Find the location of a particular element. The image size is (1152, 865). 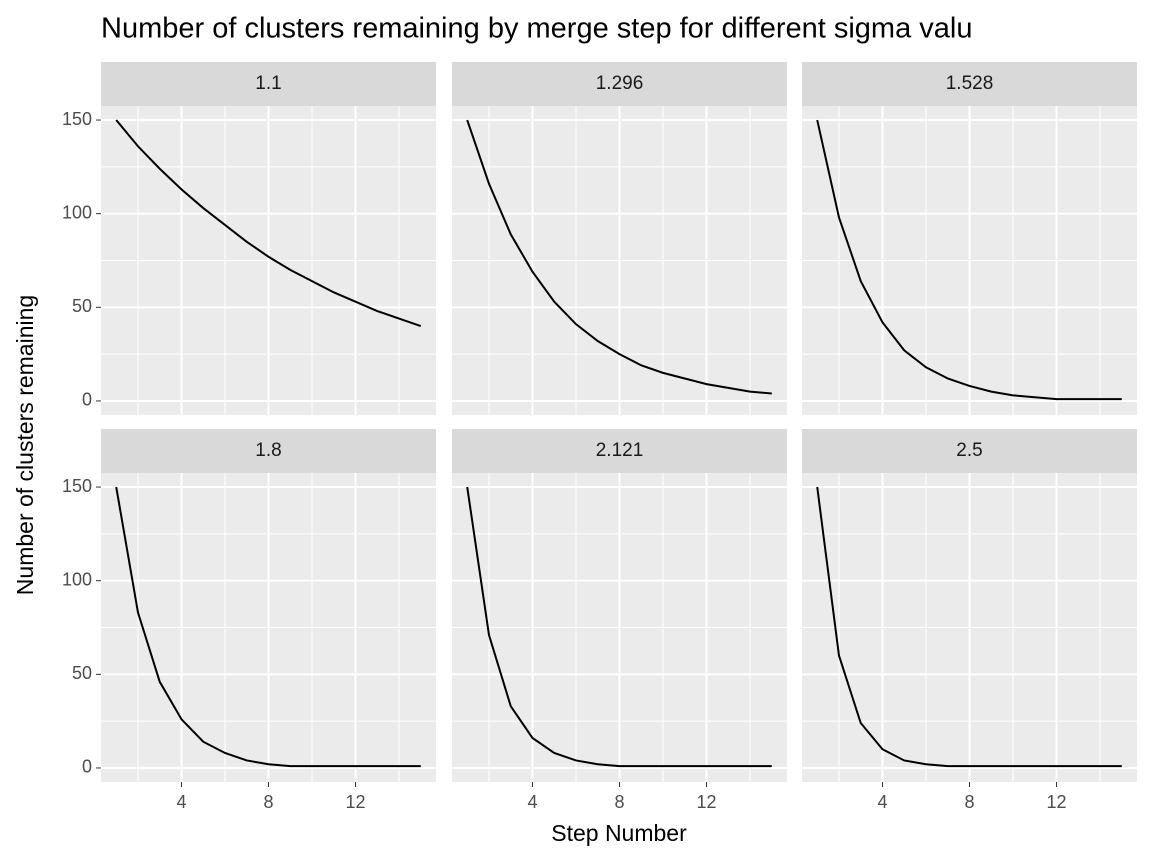

strip-label: 1.296 is located at coordinates (620, 83).